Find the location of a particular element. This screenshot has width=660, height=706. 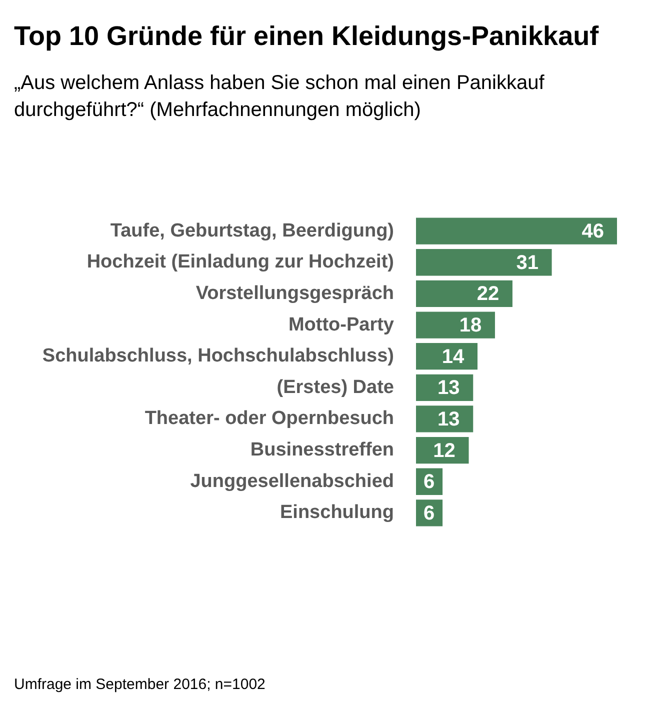

y-tick-label: Motto-Party is located at coordinates (341, 325).